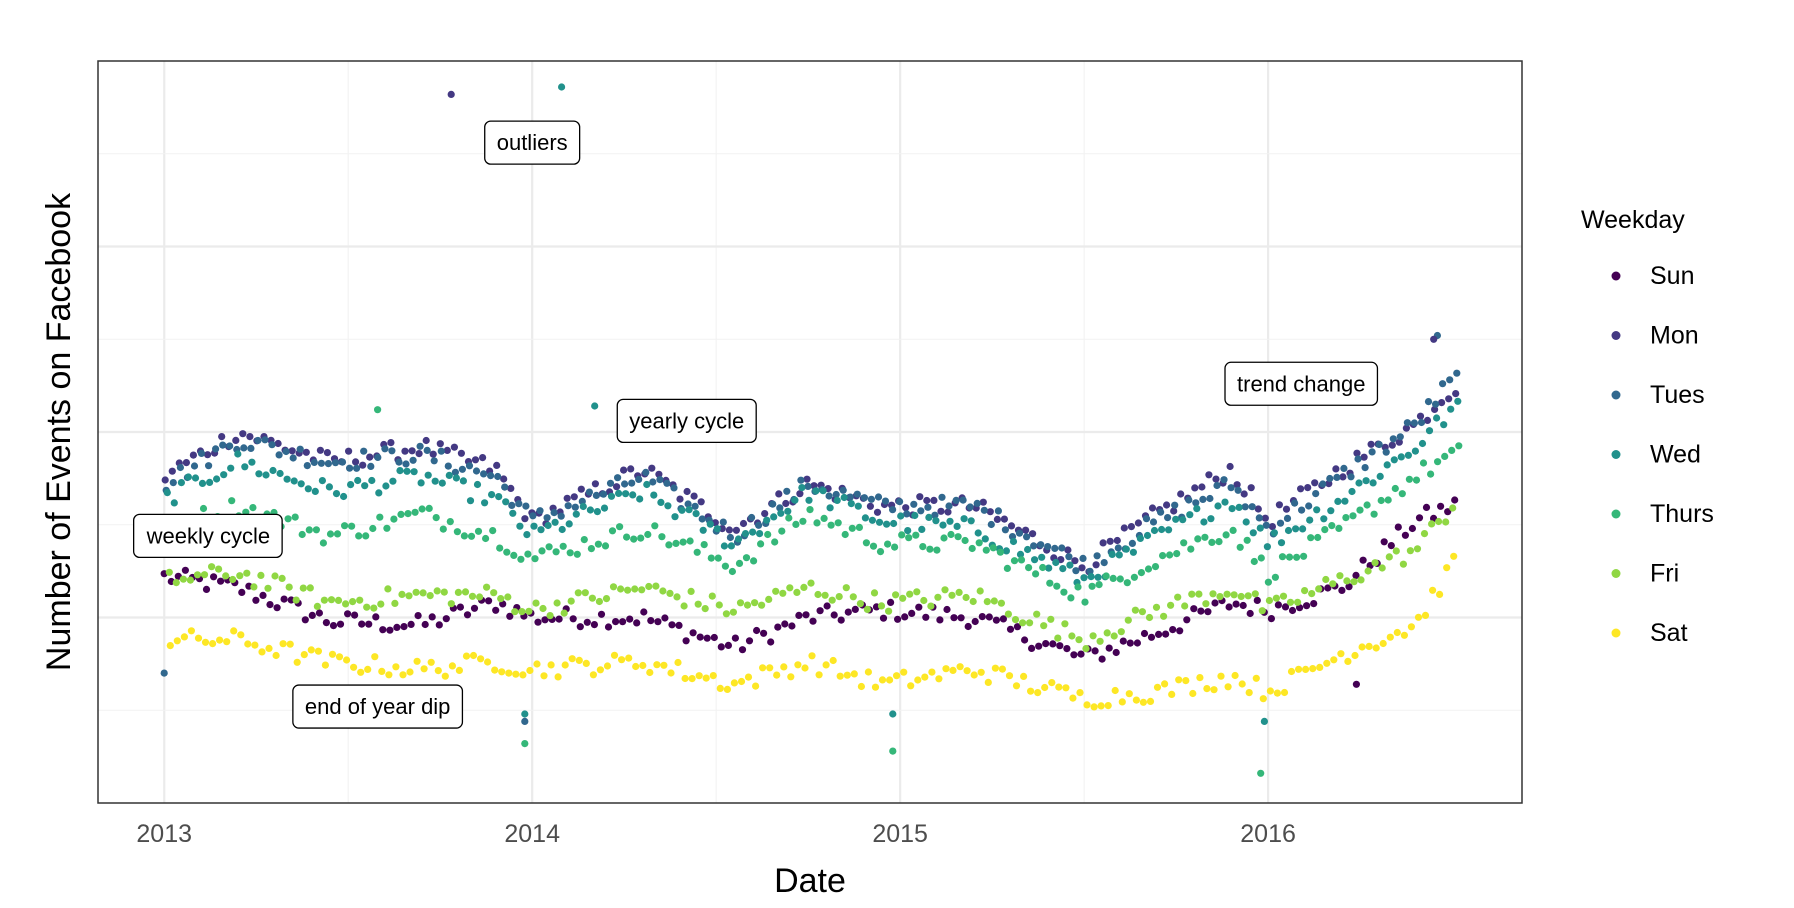 The image size is (1794, 908). Describe the element at coordinates (378, 410) in the screenshot. I see `point-thurs-special` at that location.